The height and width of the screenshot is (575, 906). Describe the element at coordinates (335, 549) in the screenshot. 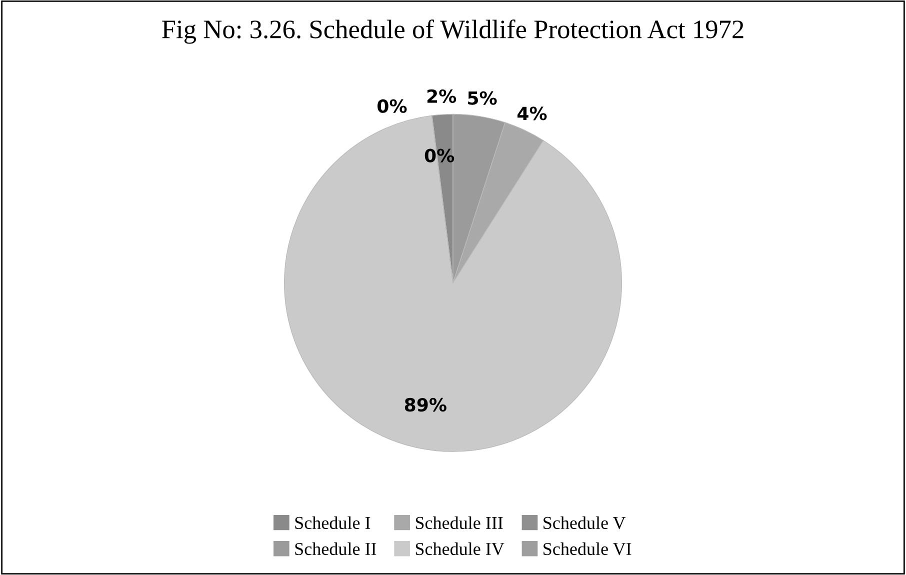

I see `legend-label: Schedule II` at that location.